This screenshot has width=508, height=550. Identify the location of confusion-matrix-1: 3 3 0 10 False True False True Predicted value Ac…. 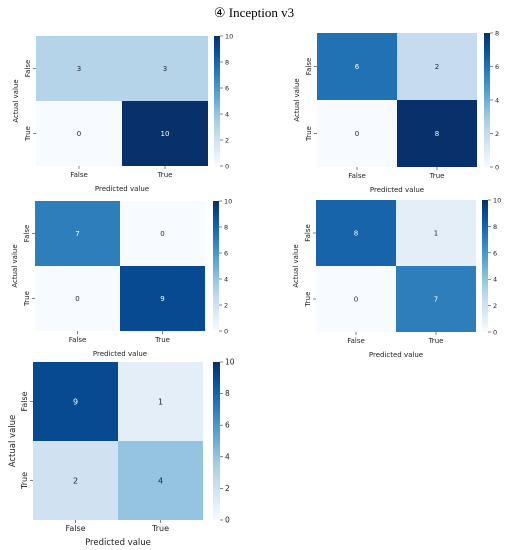
(122, 113).